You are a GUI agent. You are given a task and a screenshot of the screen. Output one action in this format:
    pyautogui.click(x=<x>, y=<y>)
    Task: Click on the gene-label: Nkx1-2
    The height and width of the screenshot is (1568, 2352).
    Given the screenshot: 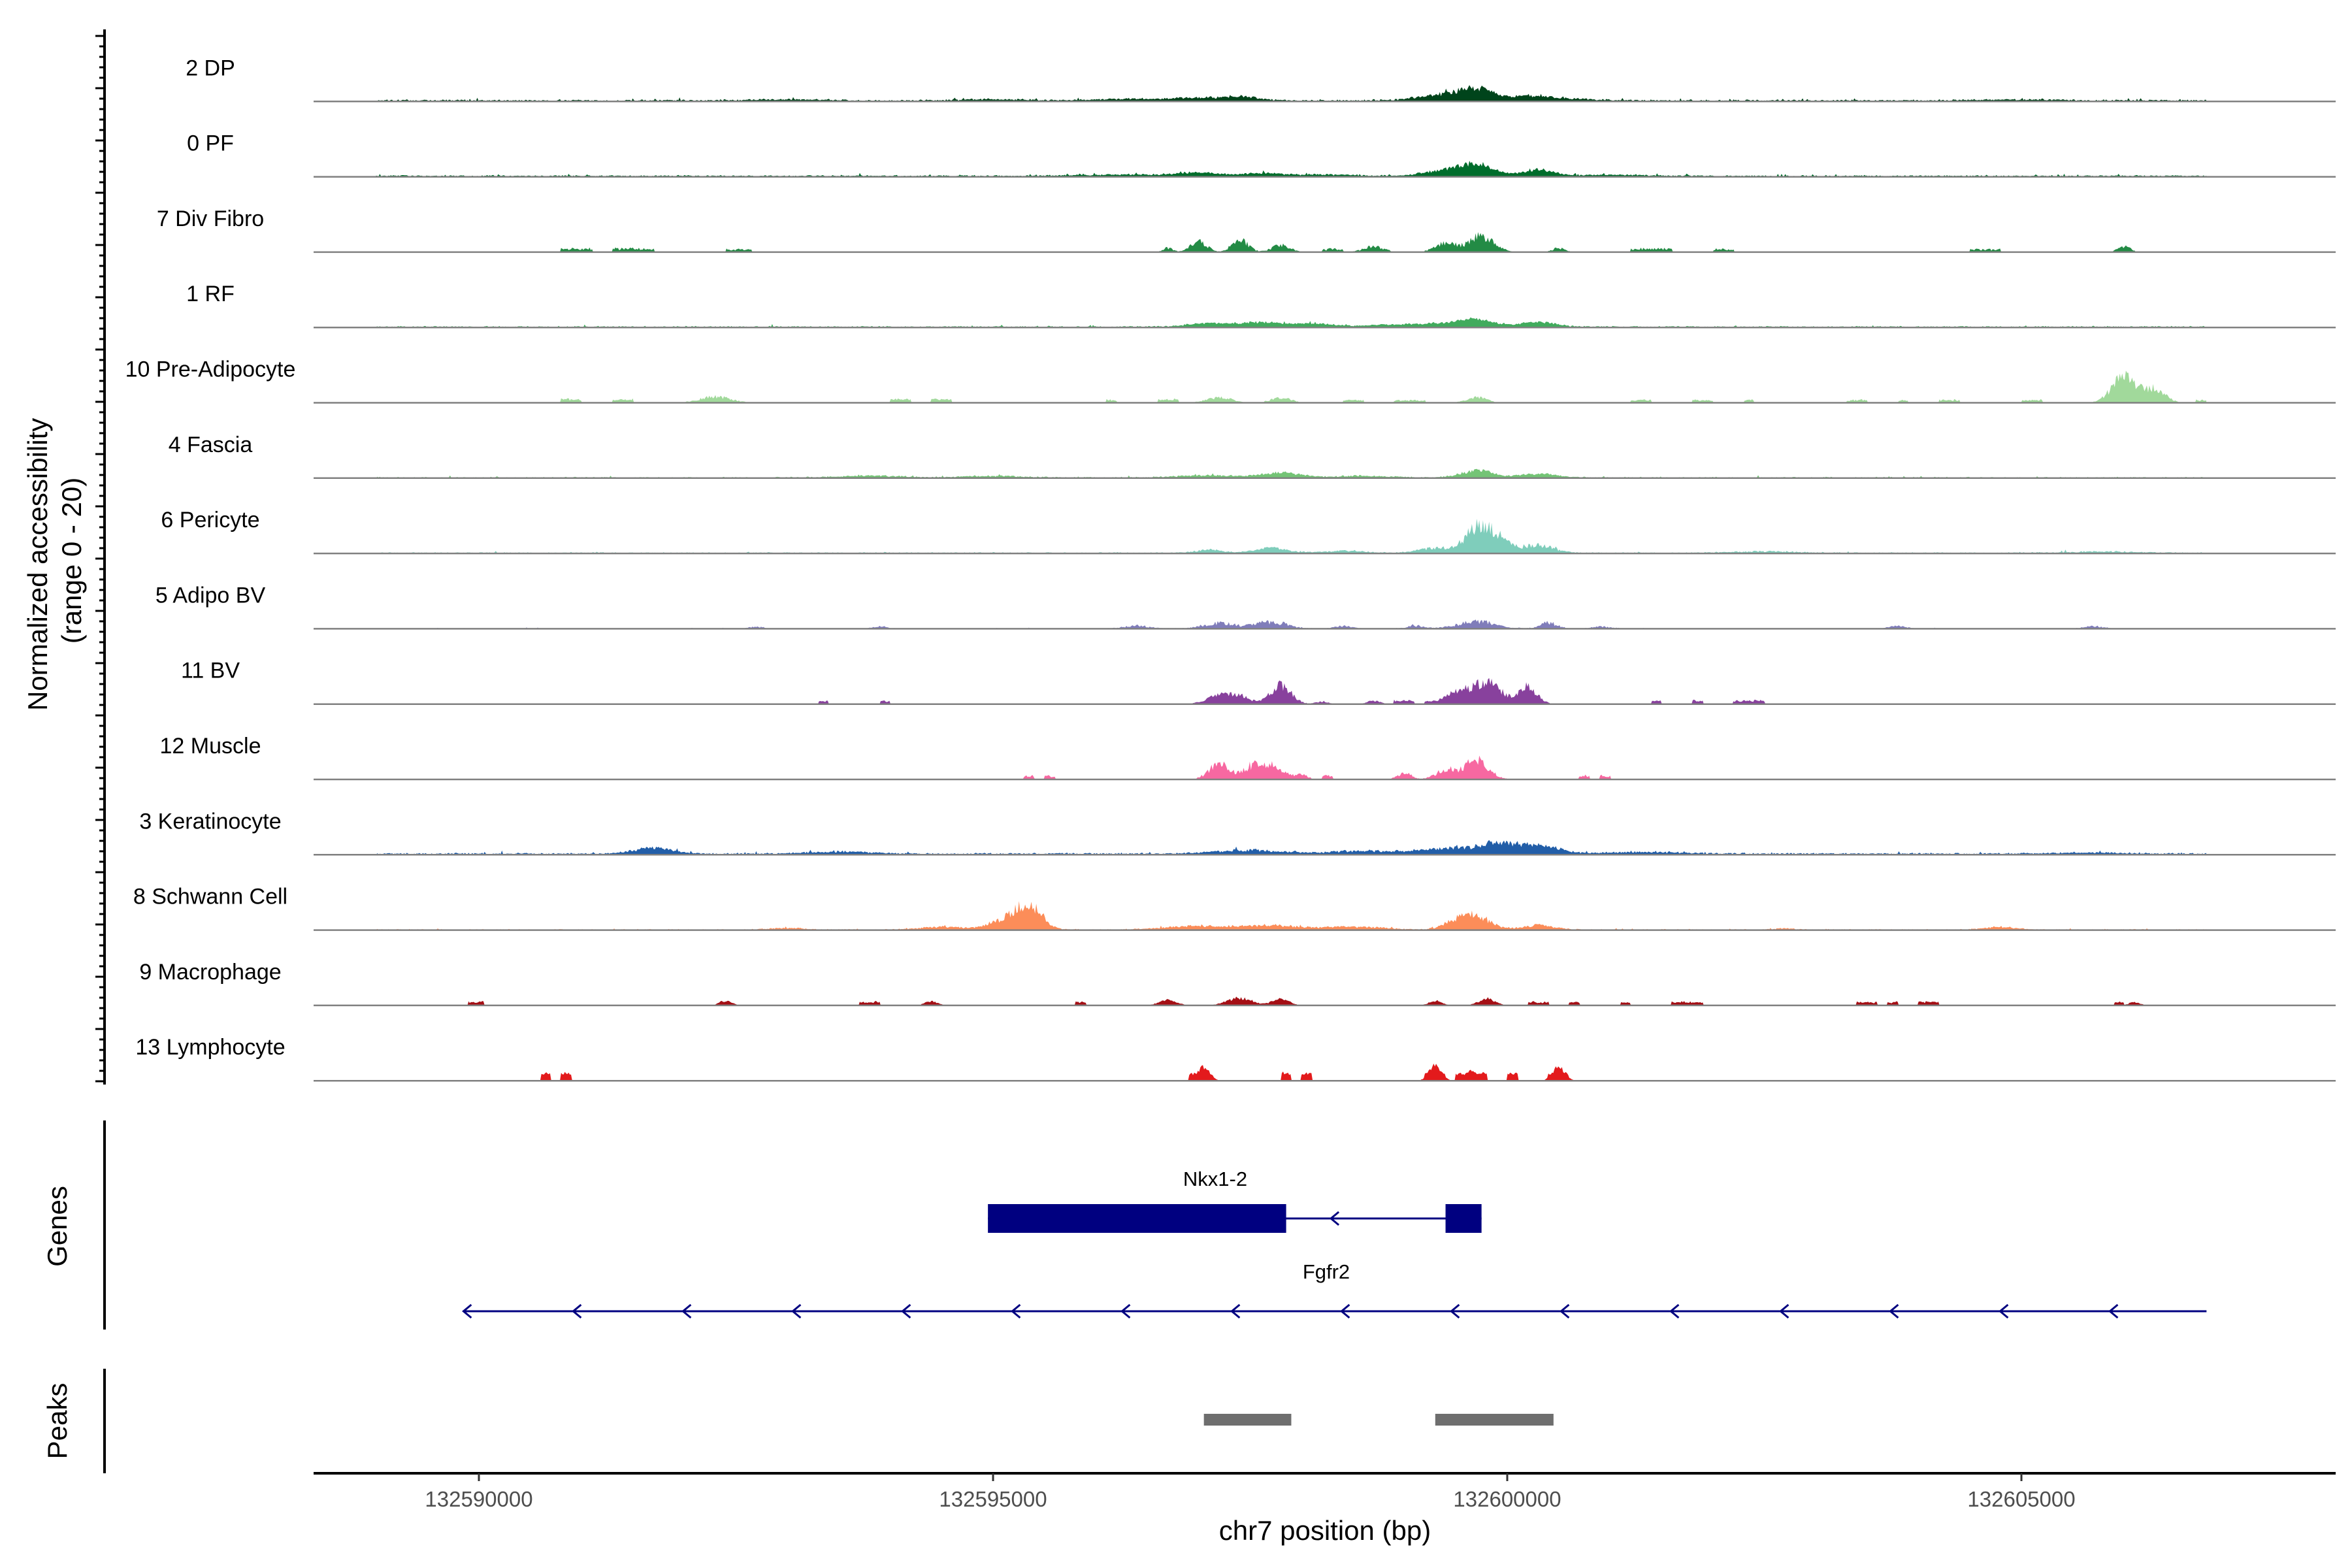 What is the action you would take?
    pyautogui.click(x=1215, y=1179)
    